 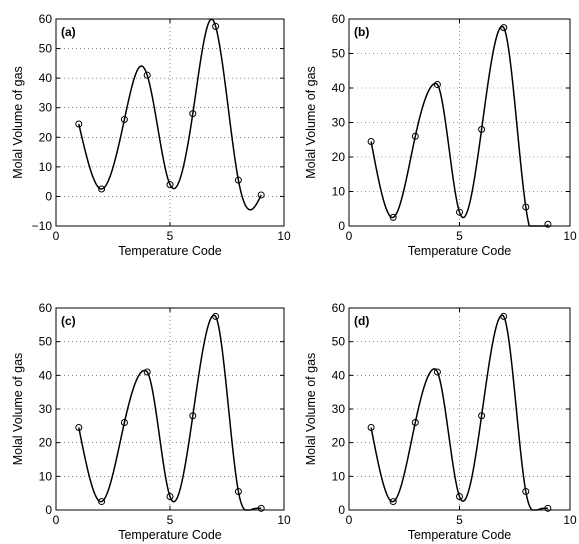 What do you see at coordinates (42, 226) in the screenshot?
I see `y-tick-label: −10` at bounding box center [42, 226].